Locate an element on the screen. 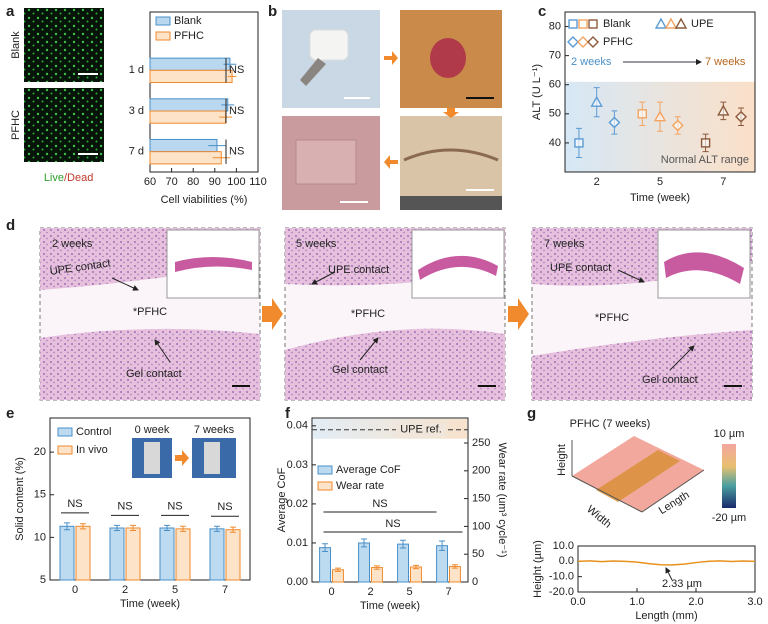 Image resolution: width=768 pixels, height=624 pixels. panel-label: c is located at coordinates (542, 11).